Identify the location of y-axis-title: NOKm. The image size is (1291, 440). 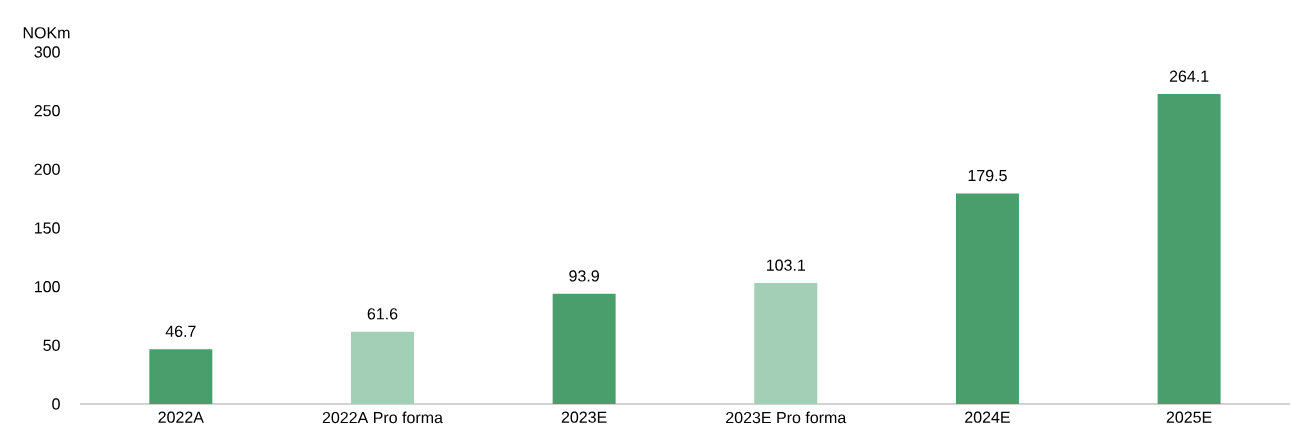
(46, 33).